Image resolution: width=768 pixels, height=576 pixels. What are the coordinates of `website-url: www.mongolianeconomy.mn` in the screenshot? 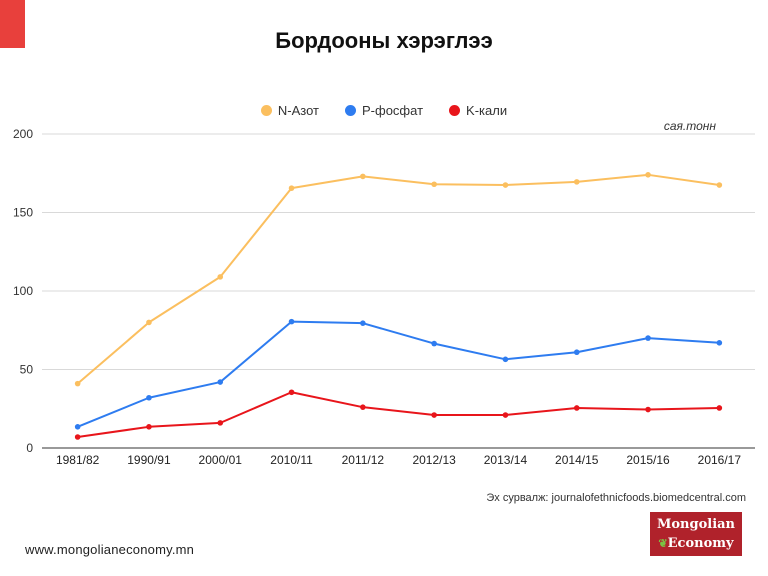 It's located at (110, 549).